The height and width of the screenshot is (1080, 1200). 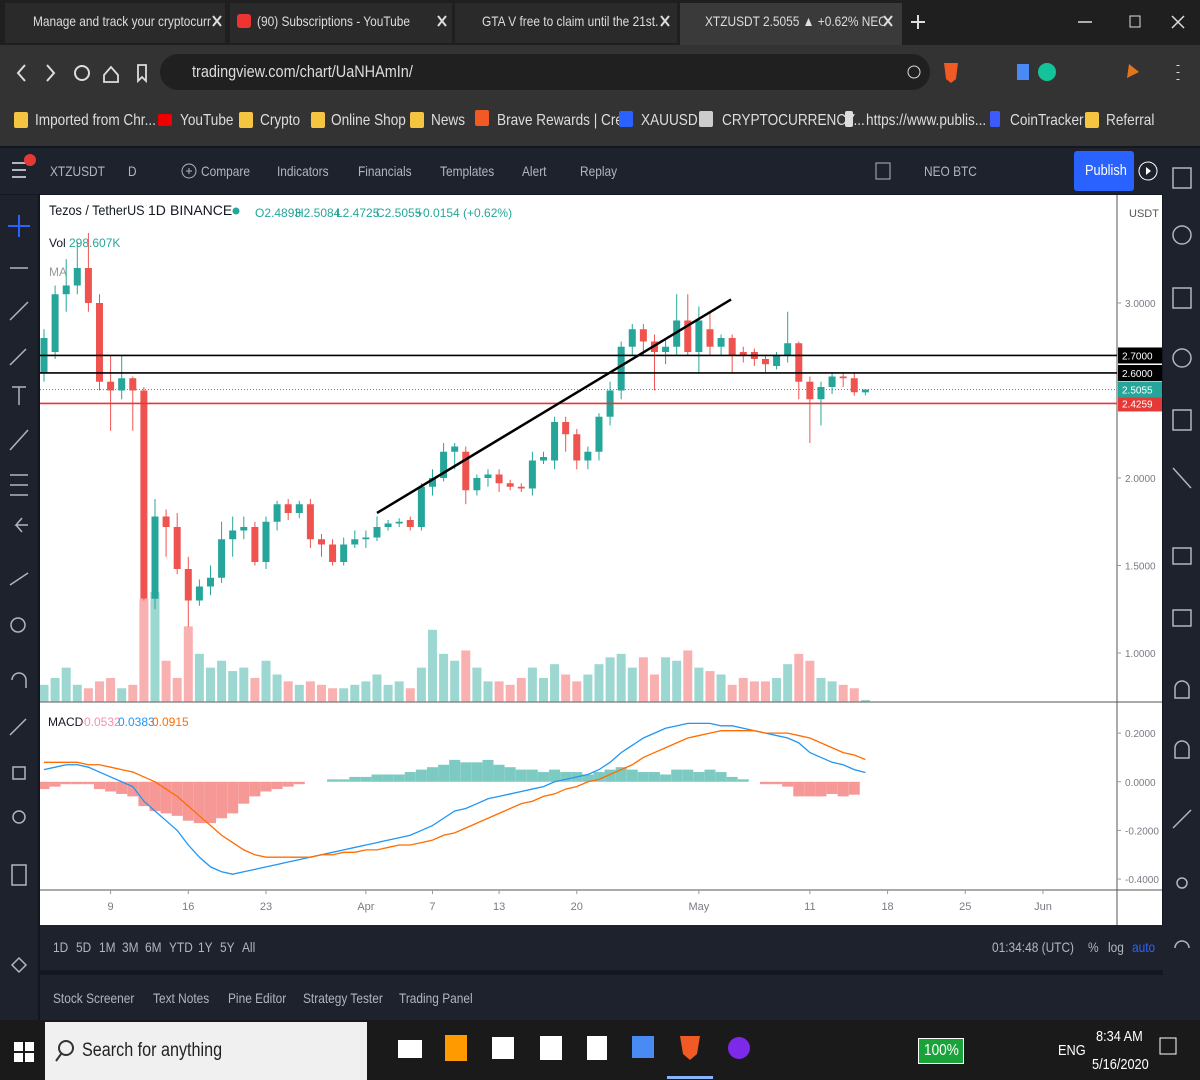 What do you see at coordinates (77, 171) in the screenshot?
I see `symbol: XTZUSDT` at bounding box center [77, 171].